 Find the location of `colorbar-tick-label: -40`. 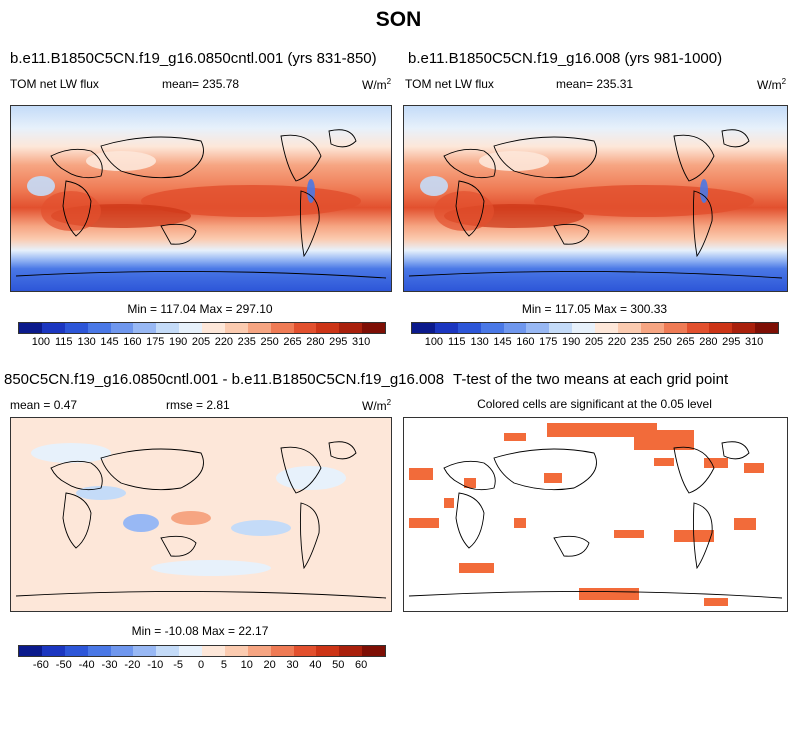

colorbar-tick-label: -40 is located at coordinates (86, 665).